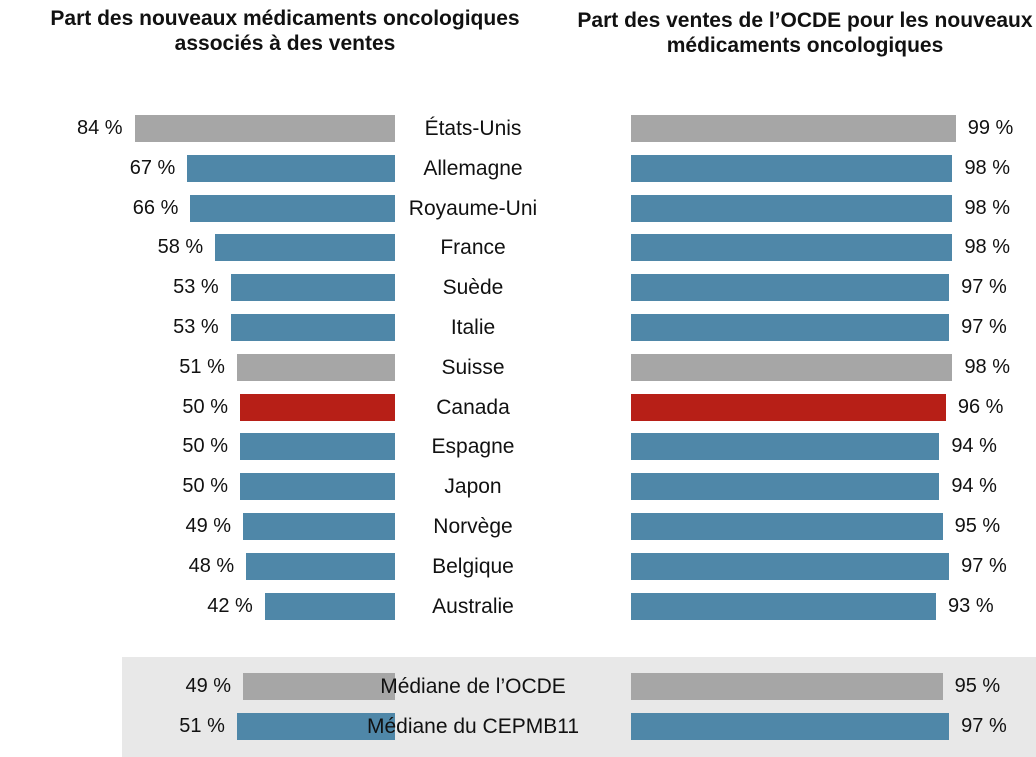  Describe the element at coordinates (785, 486) in the screenshot. I see `right-bar-japon` at that location.